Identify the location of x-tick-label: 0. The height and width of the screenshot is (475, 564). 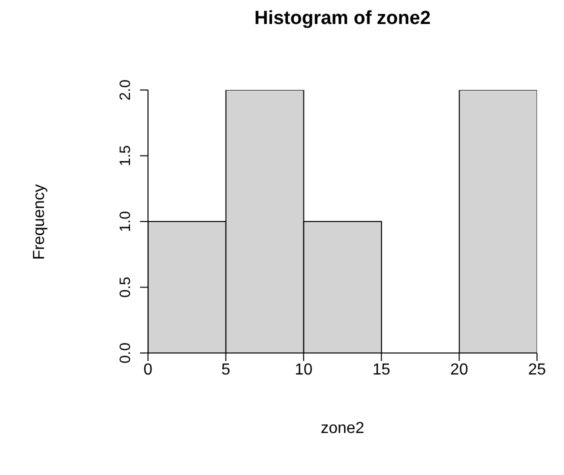
(148, 369).